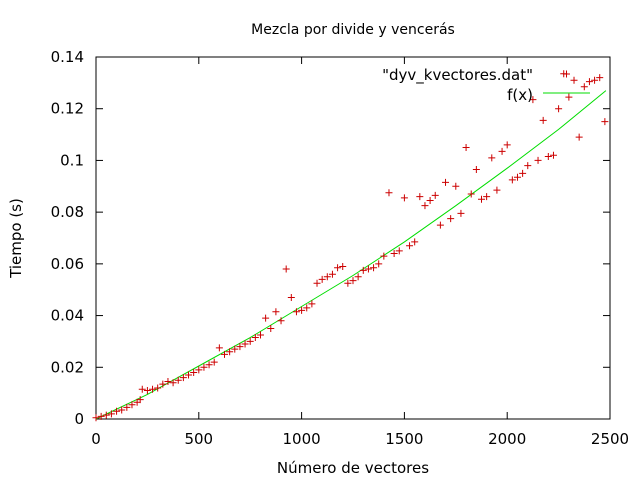 Image resolution: width=640 pixels, height=480 pixels. What do you see at coordinates (610, 439) in the screenshot?
I see `x-tick-label: 2500` at bounding box center [610, 439].